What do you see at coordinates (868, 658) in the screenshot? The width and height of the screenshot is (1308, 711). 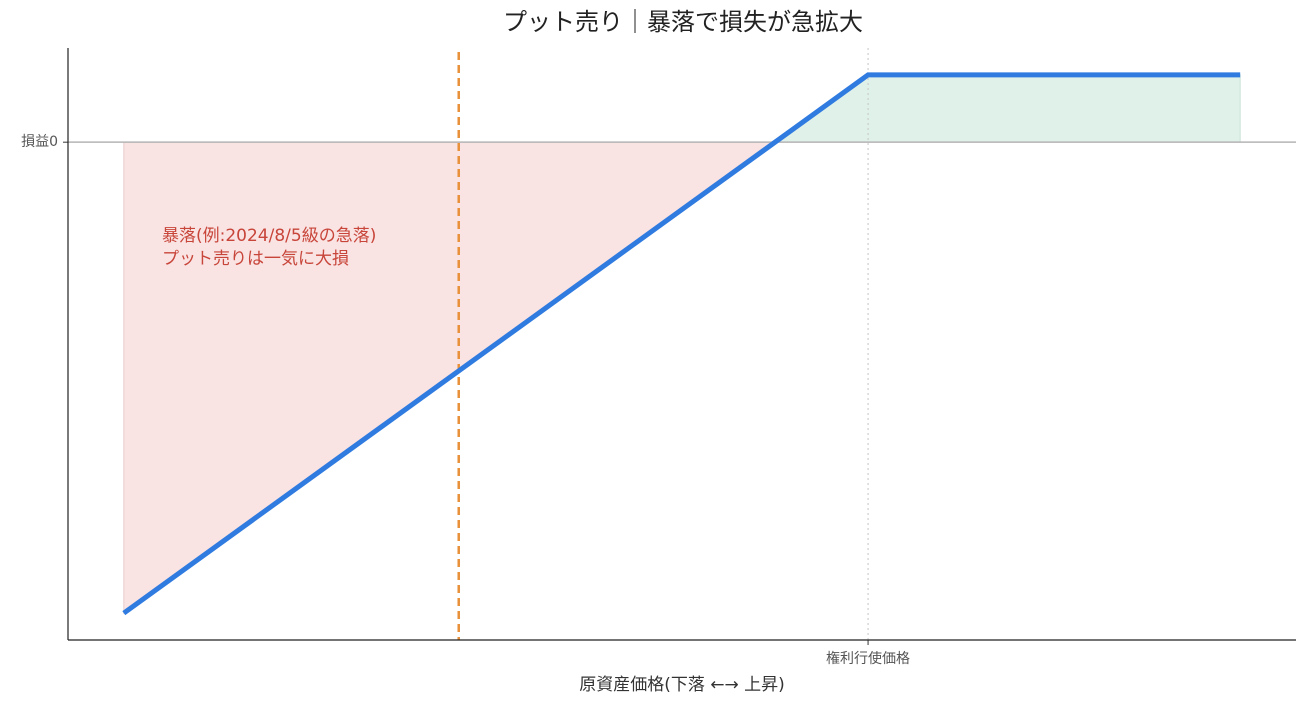 I see `x-tick-label: 権利行使価格` at bounding box center [868, 658].